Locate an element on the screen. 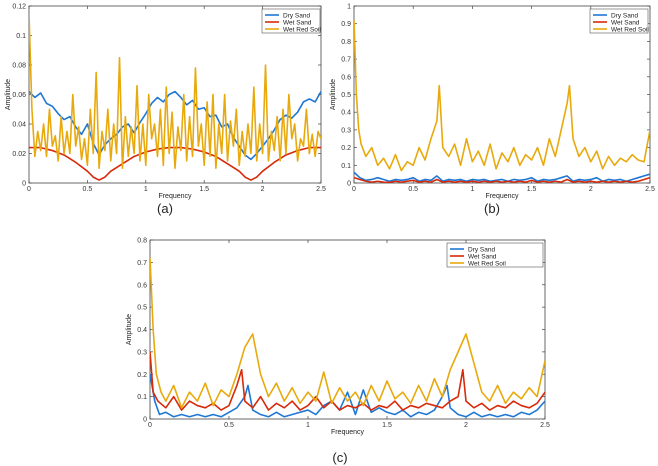 The image size is (658, 466). panel-caption: (c) is located at coordinates (339, 457).